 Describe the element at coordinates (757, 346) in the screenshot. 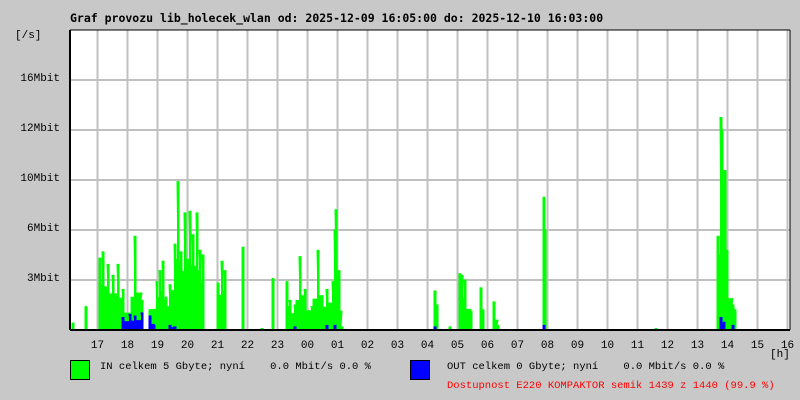

I see `x-tick-label: 15` at that location.